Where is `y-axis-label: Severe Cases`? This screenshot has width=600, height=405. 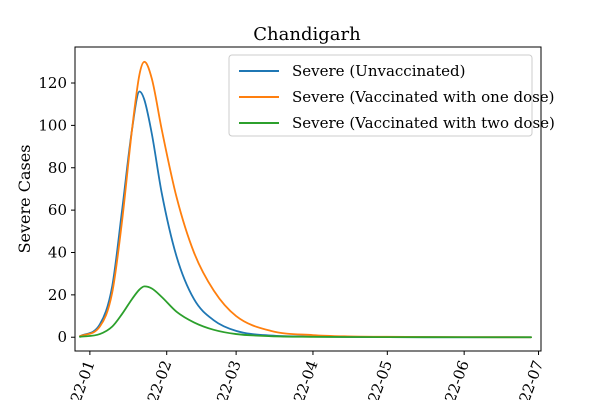 y-axis-label: Severe Cases is located at coordinates (24, 199).